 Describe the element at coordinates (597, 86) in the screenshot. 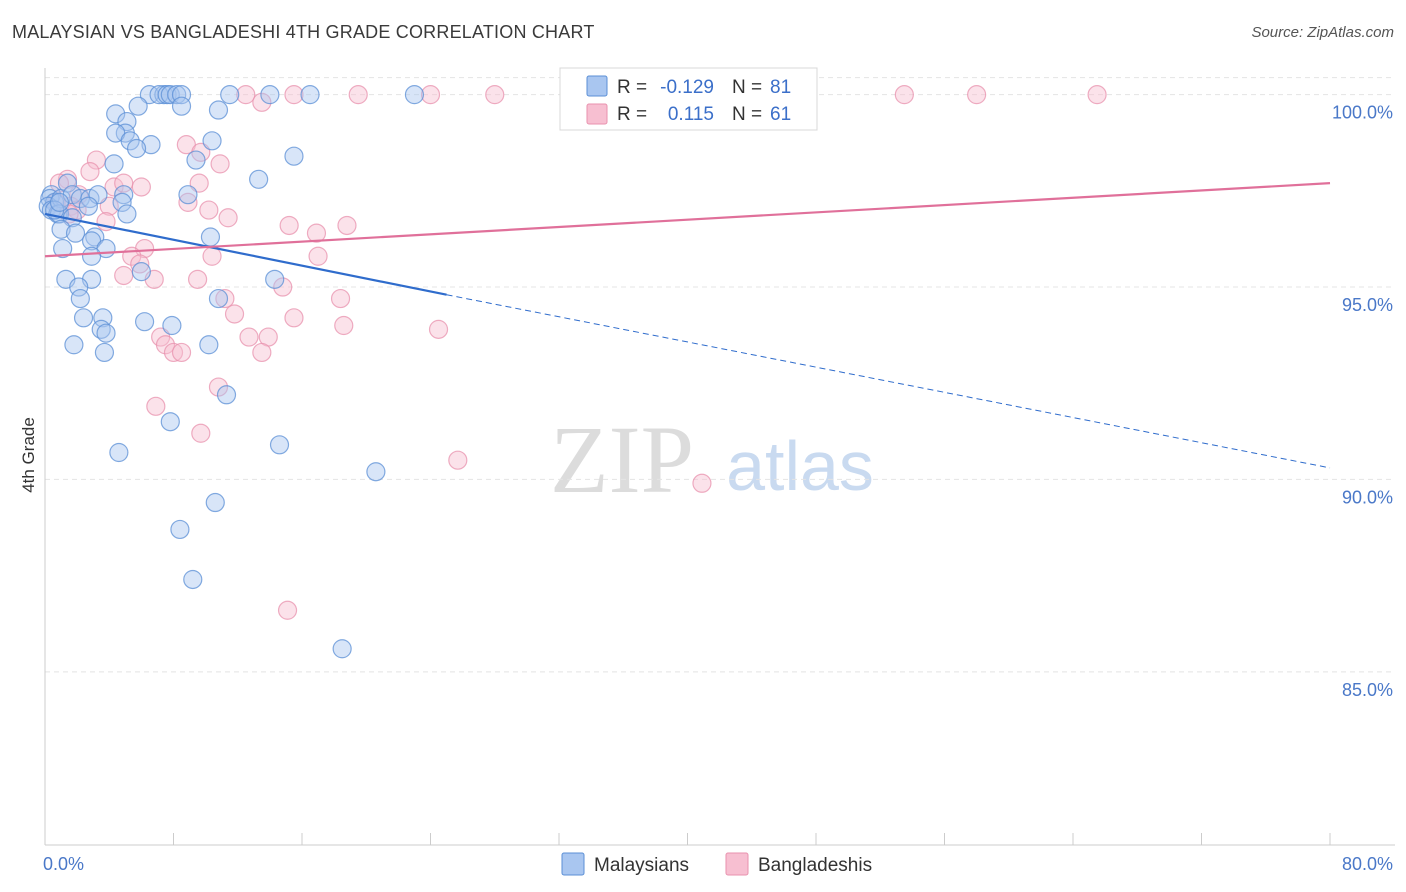

I see `legend-swatch-malaysians` at that location.